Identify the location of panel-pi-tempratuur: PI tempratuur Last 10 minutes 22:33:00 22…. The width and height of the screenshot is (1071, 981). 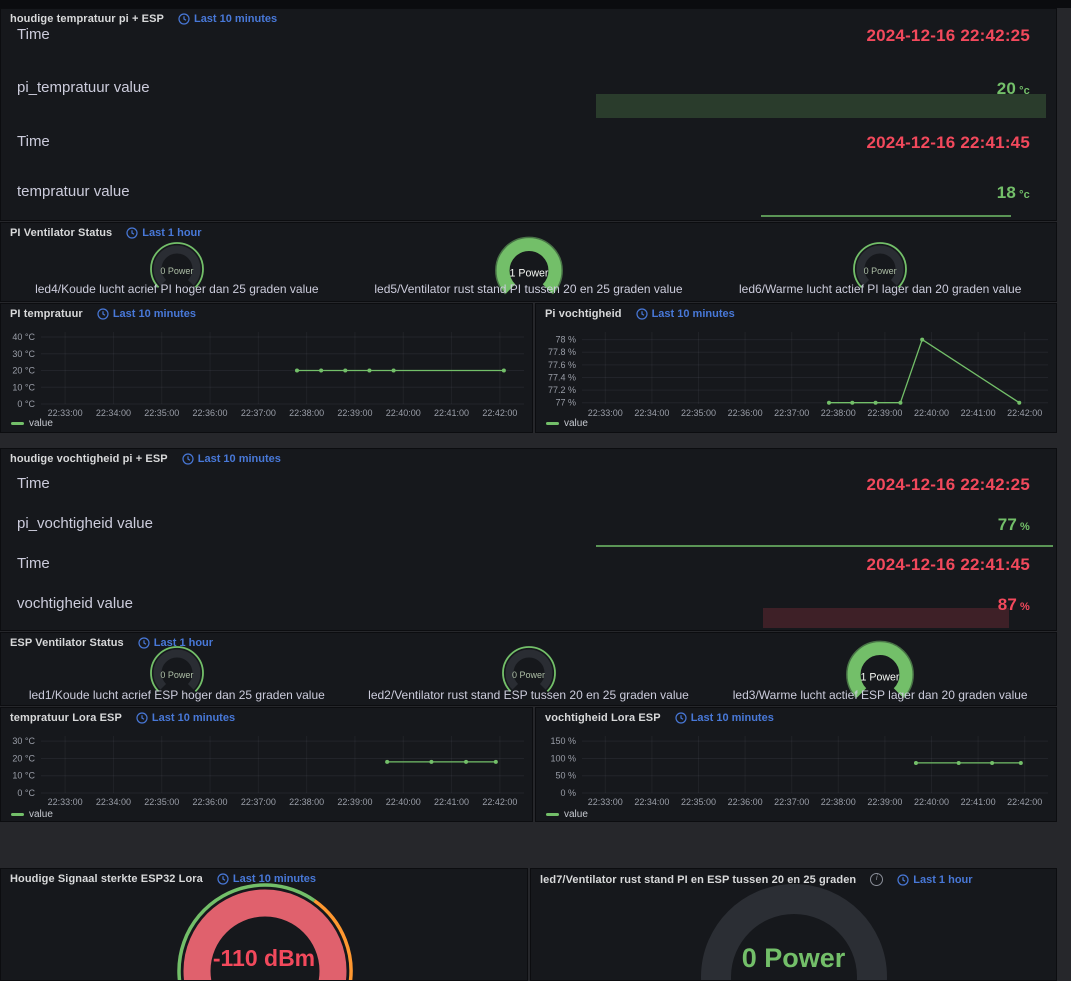
(266, 368).